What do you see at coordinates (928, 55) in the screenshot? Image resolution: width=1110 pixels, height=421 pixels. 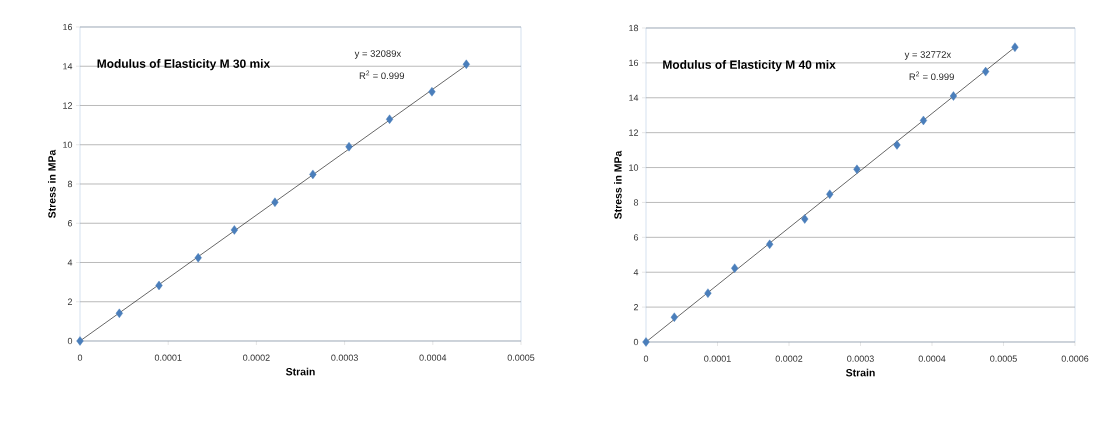 I see `annotation: y = 32772x` at bounding box center [928, 55].